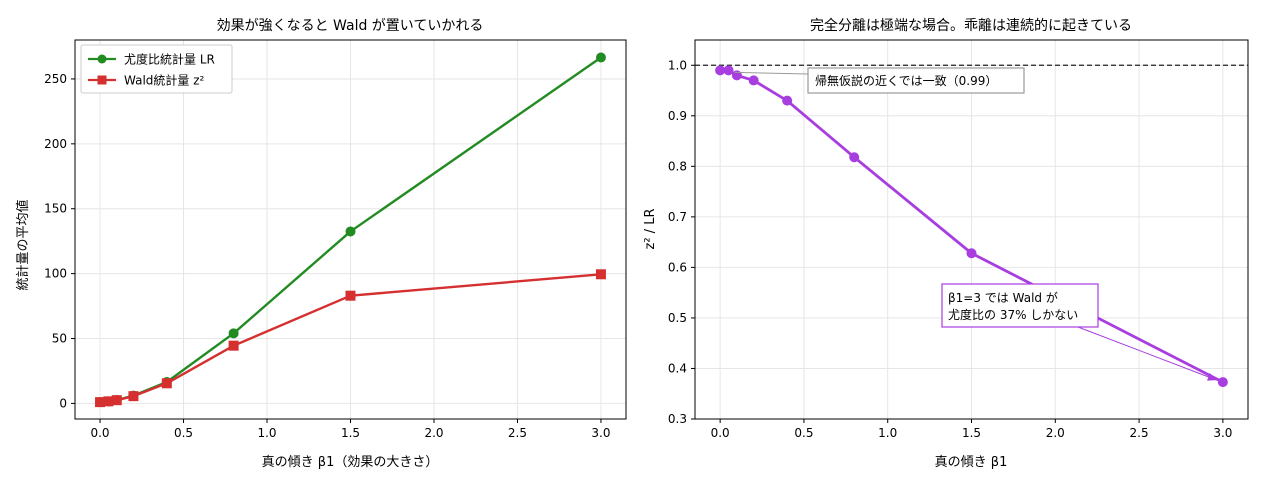  I want to click on annotation-near-null-box, so click(916, 80).